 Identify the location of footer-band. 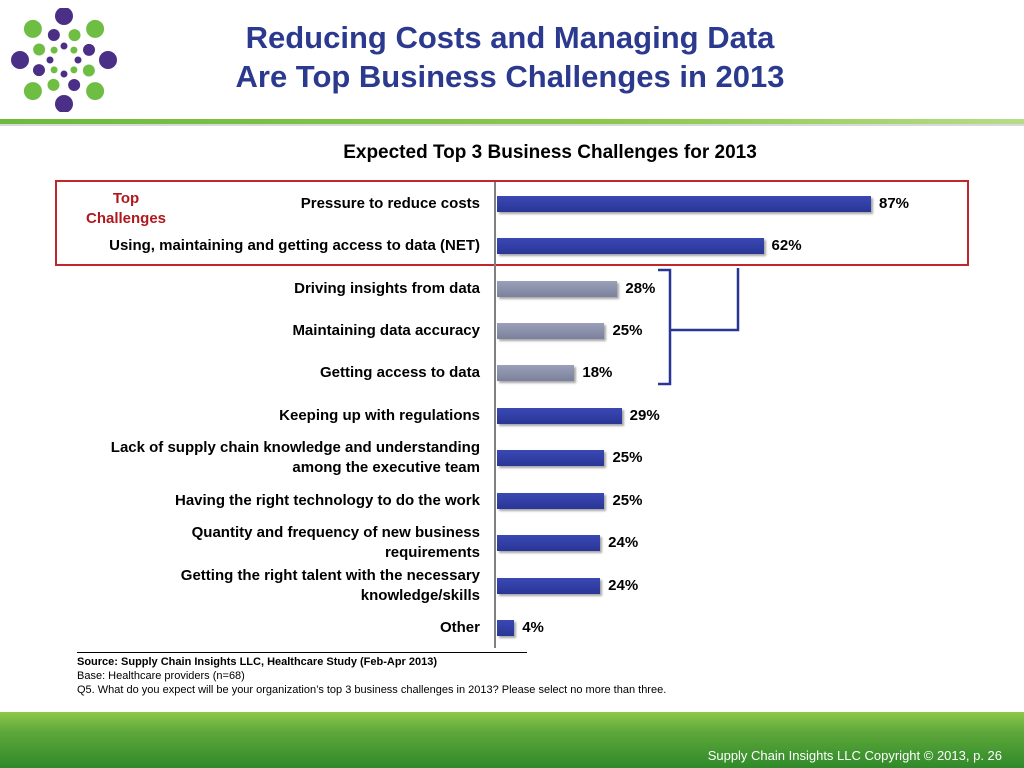
(512, 740).